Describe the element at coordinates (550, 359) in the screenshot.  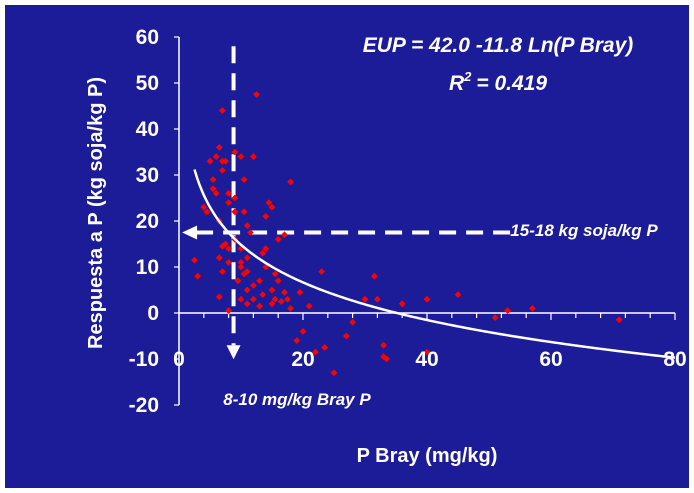
I see `x-tick-label: 60` at that location.